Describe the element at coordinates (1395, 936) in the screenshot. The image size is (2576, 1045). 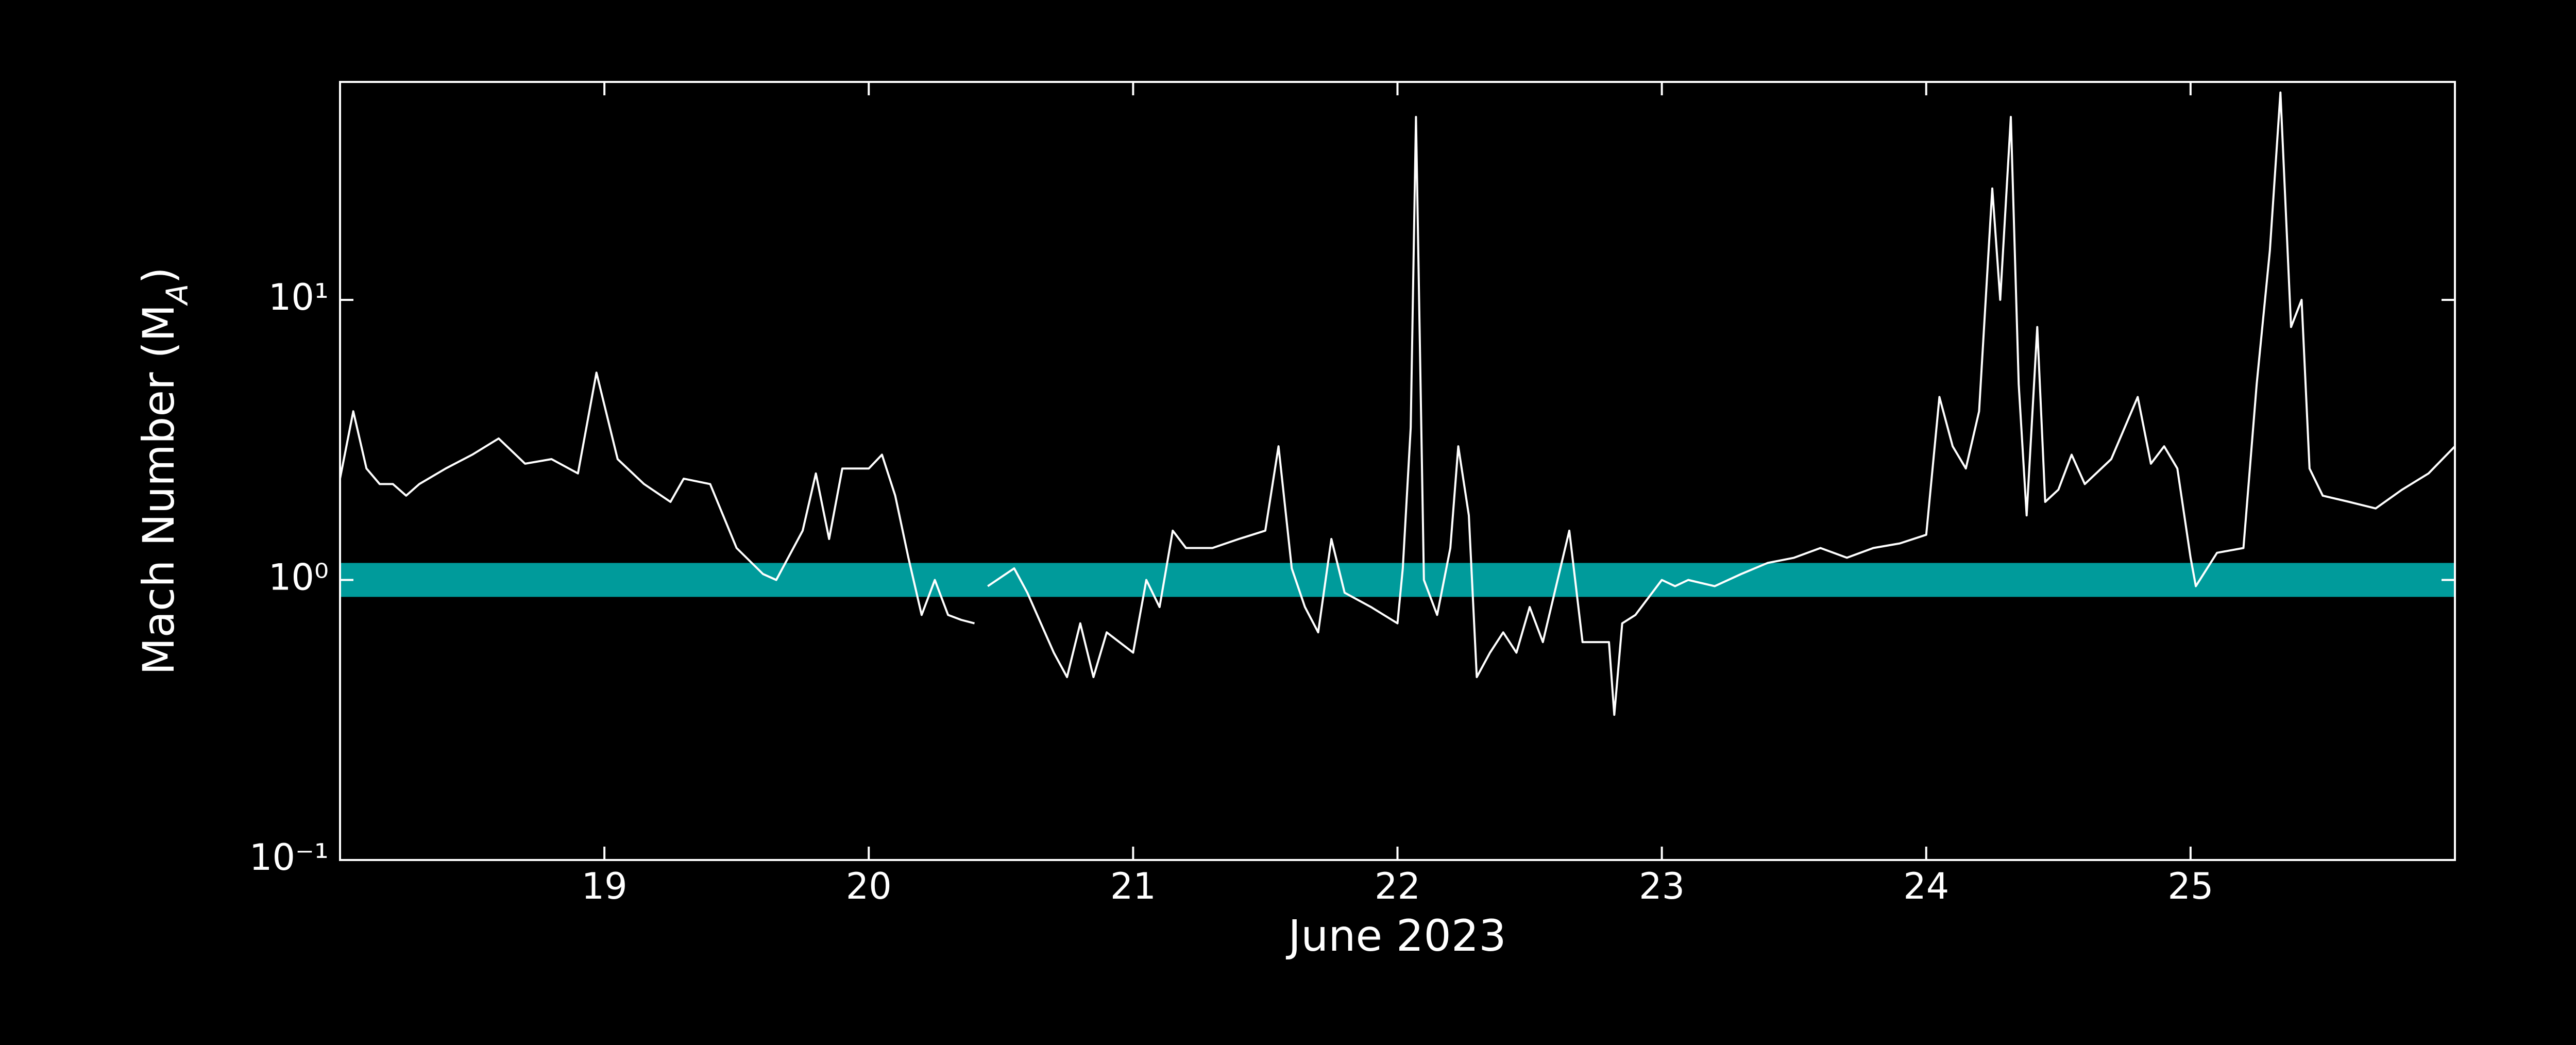
I see `x-axis-label: June 2023` at that location.